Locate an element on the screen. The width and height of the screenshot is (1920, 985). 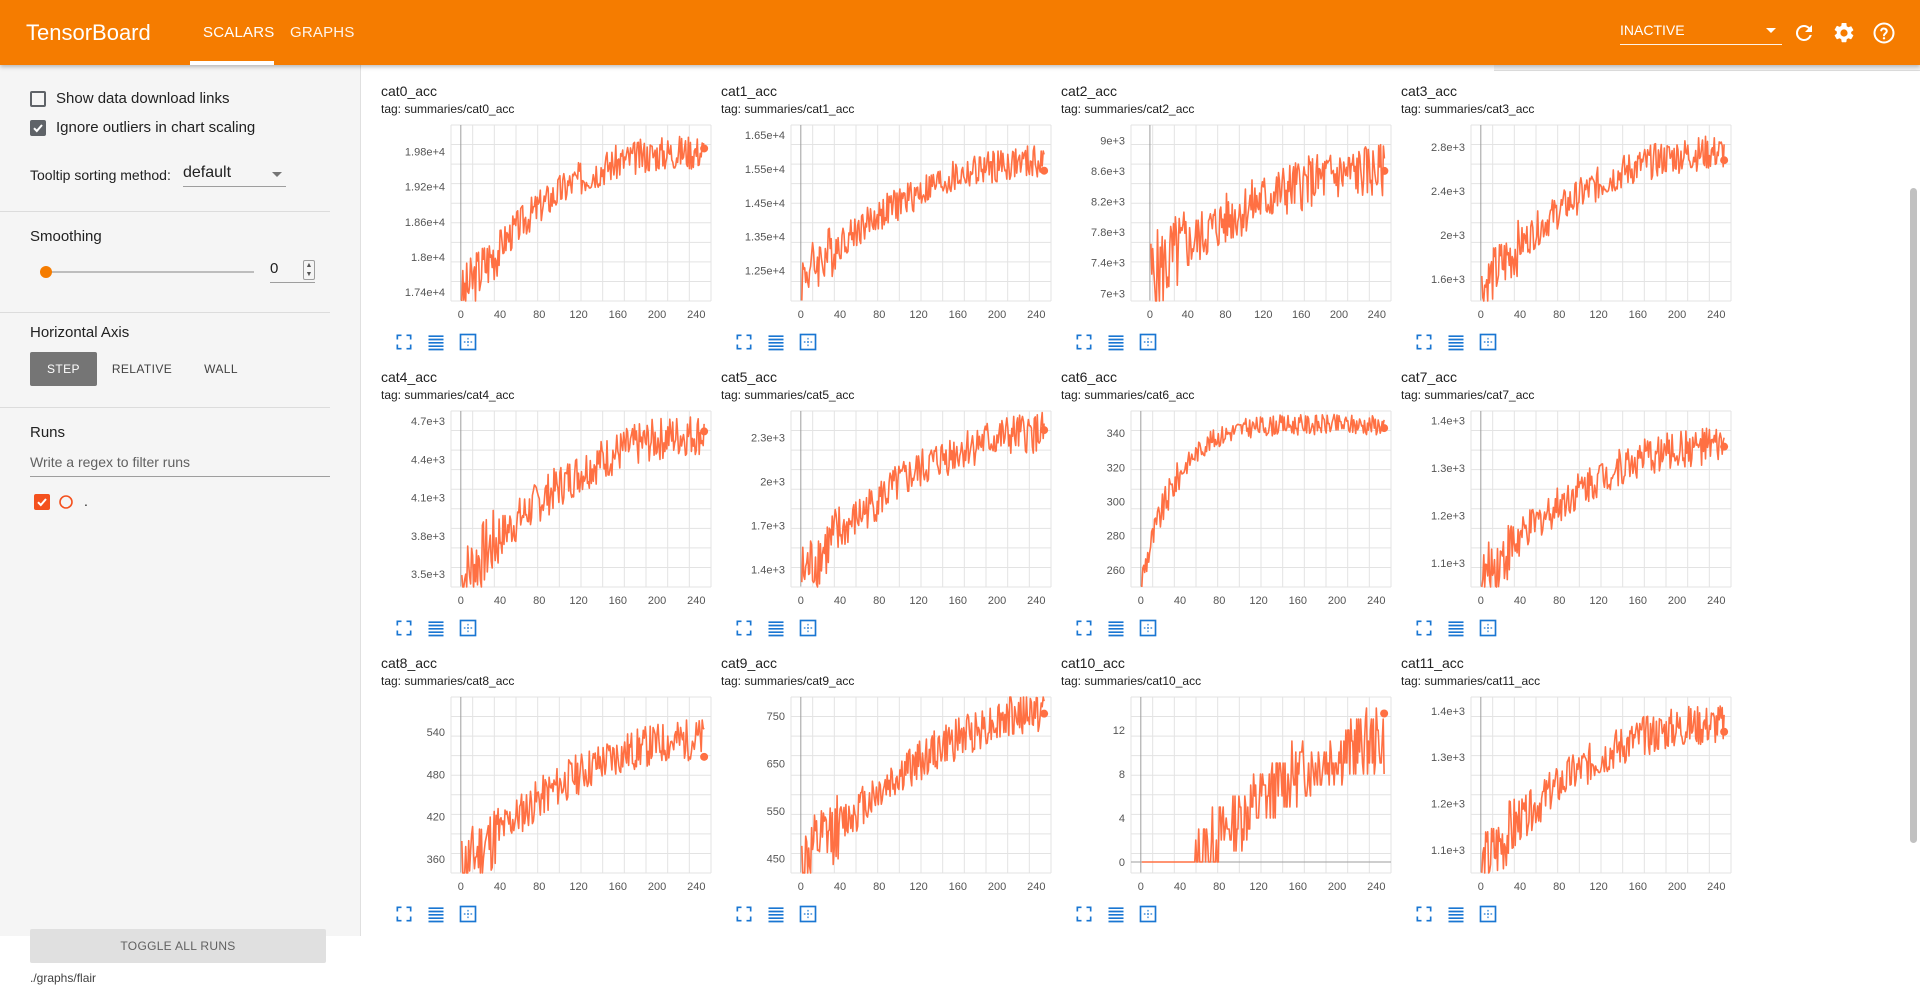
y-tick-label: 420 is located at coordinates (436, 818).